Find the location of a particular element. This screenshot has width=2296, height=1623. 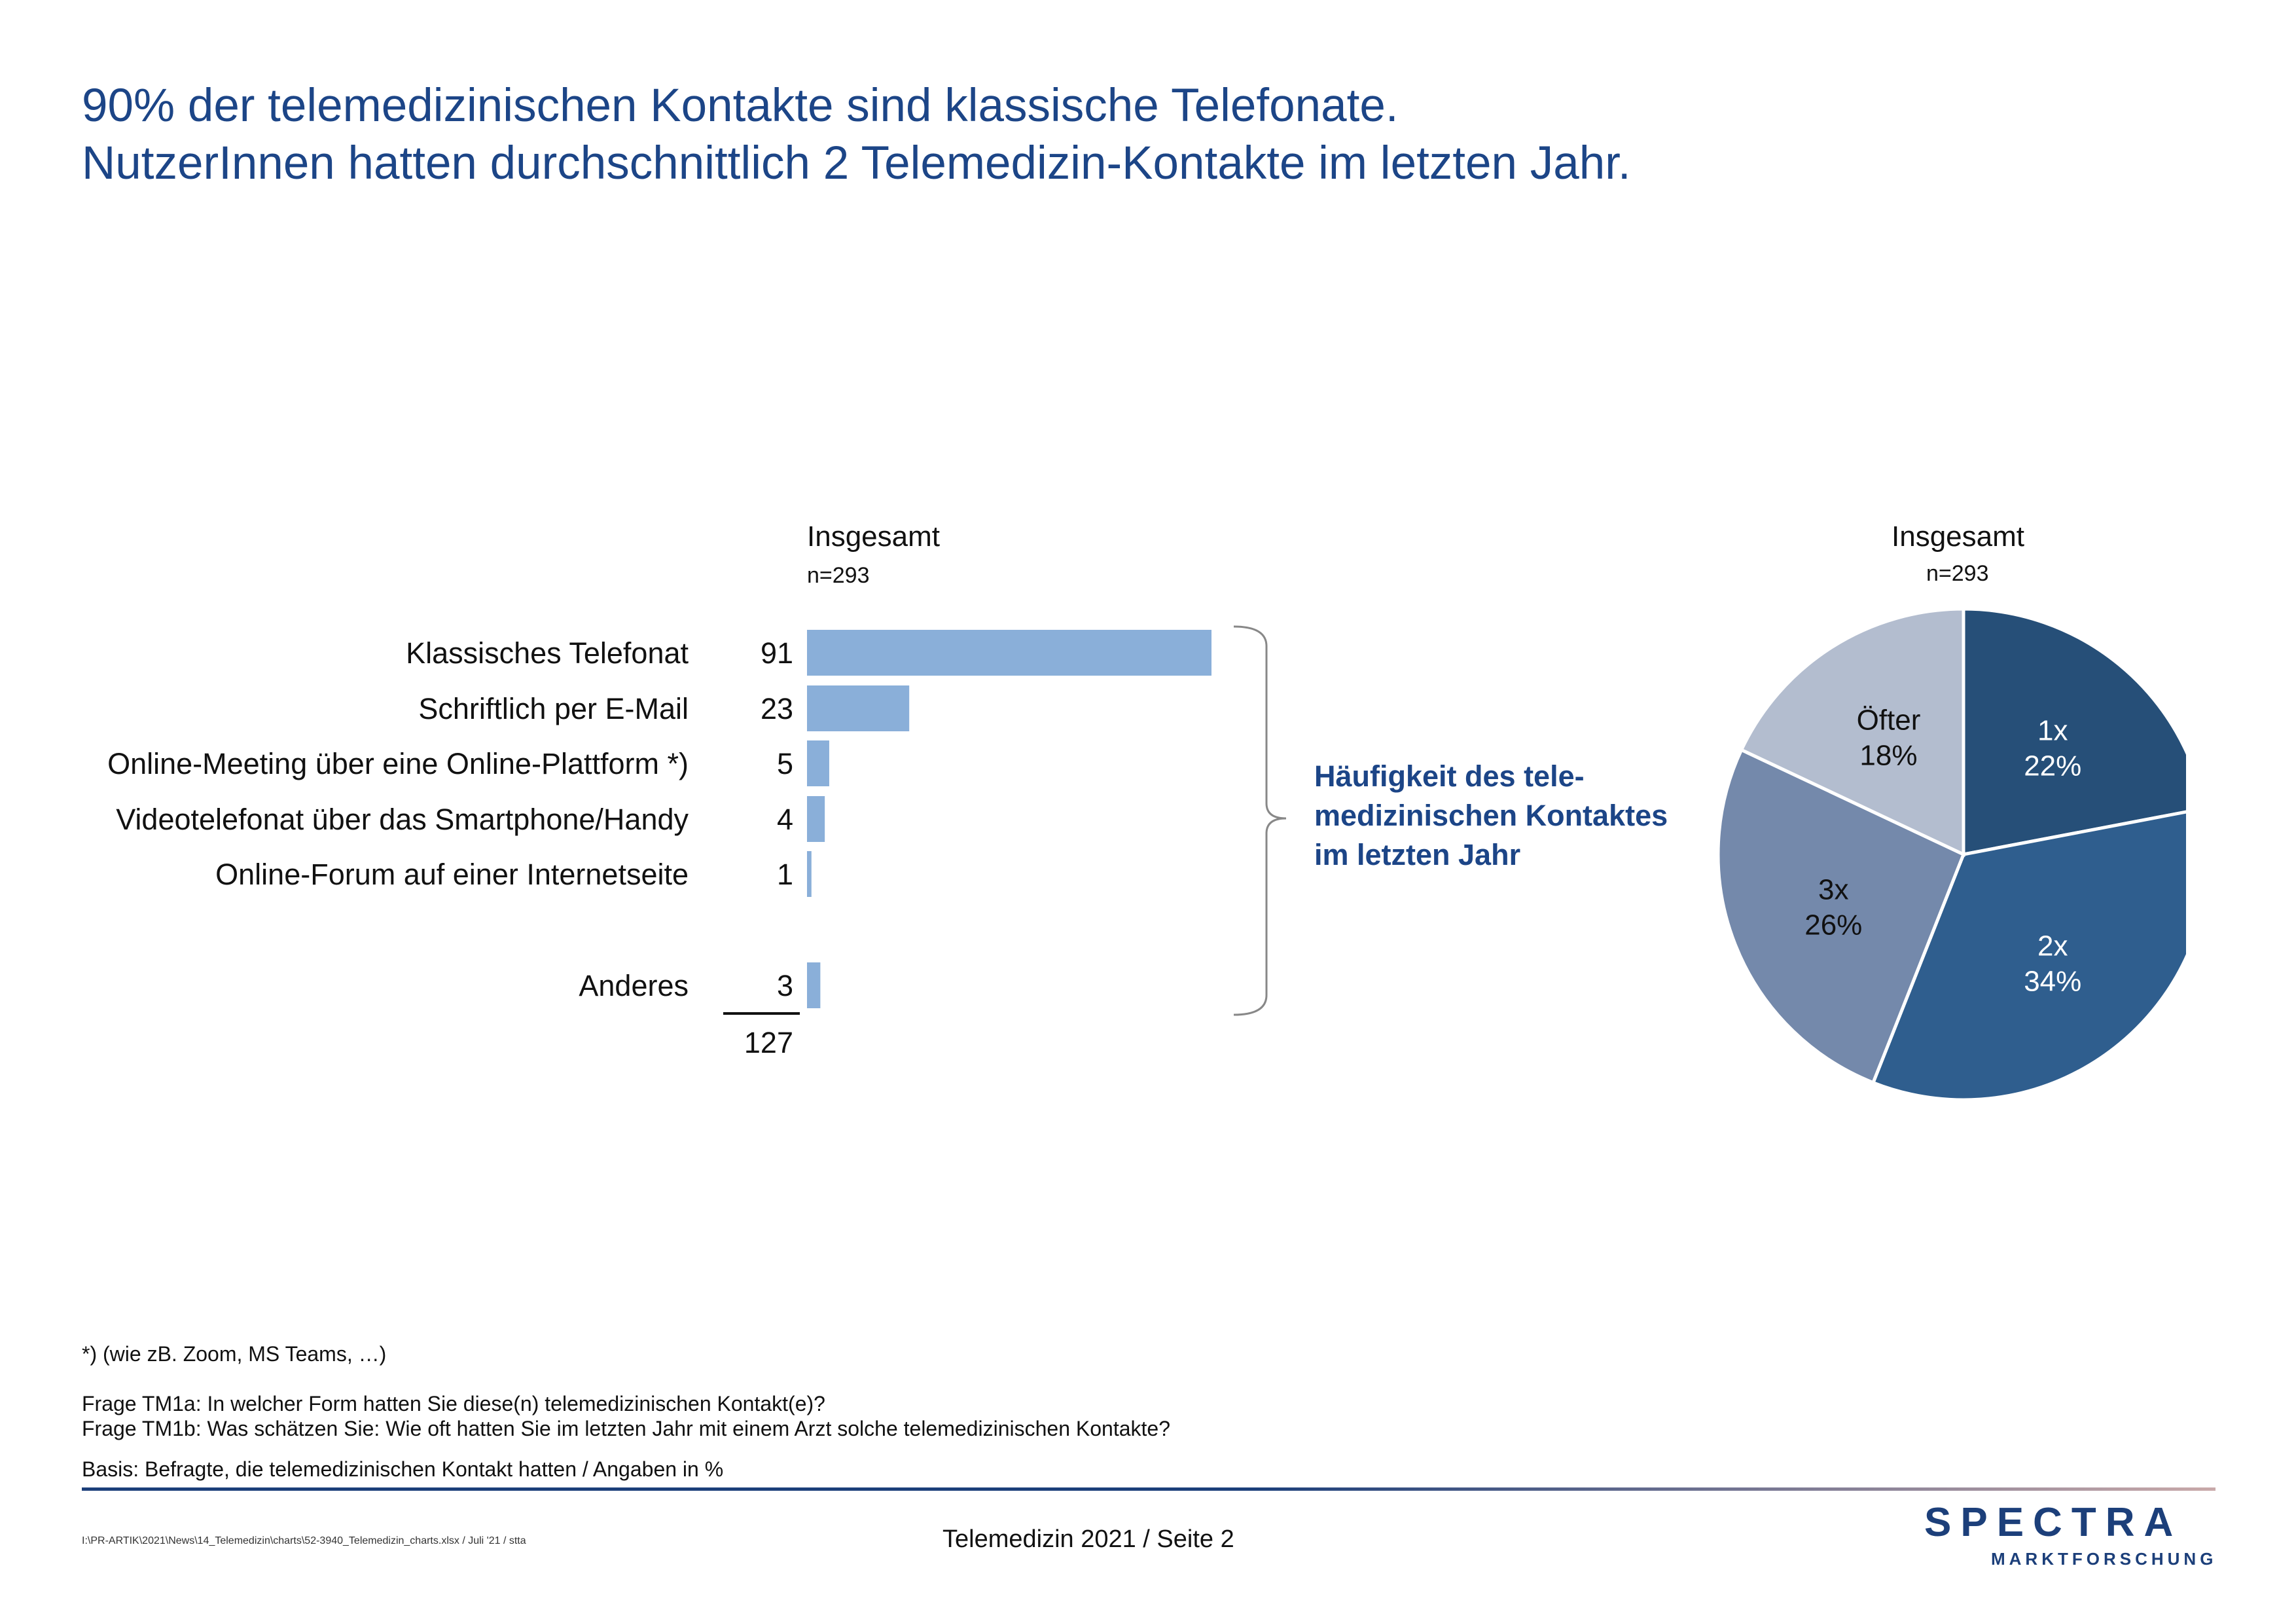

pie-chart-n: n=293 is located at coordinates (1957, 573).